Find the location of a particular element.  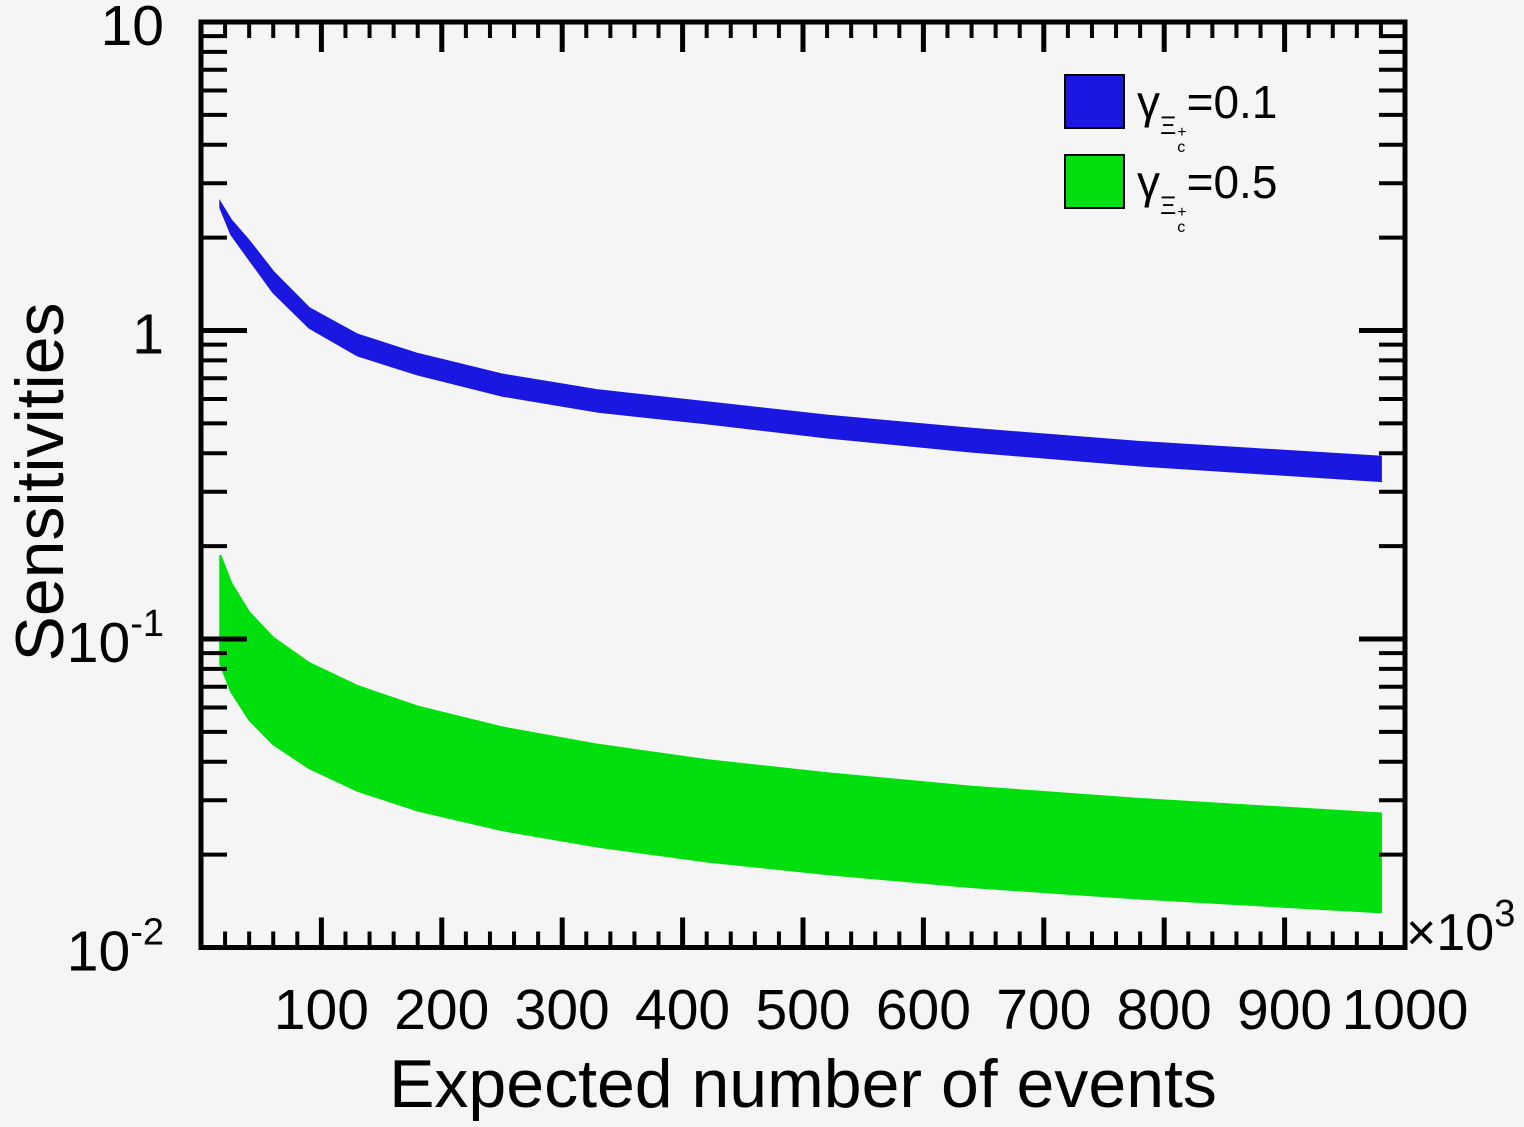

x-tick-label: 400 is located at coordinates (682, 1010).